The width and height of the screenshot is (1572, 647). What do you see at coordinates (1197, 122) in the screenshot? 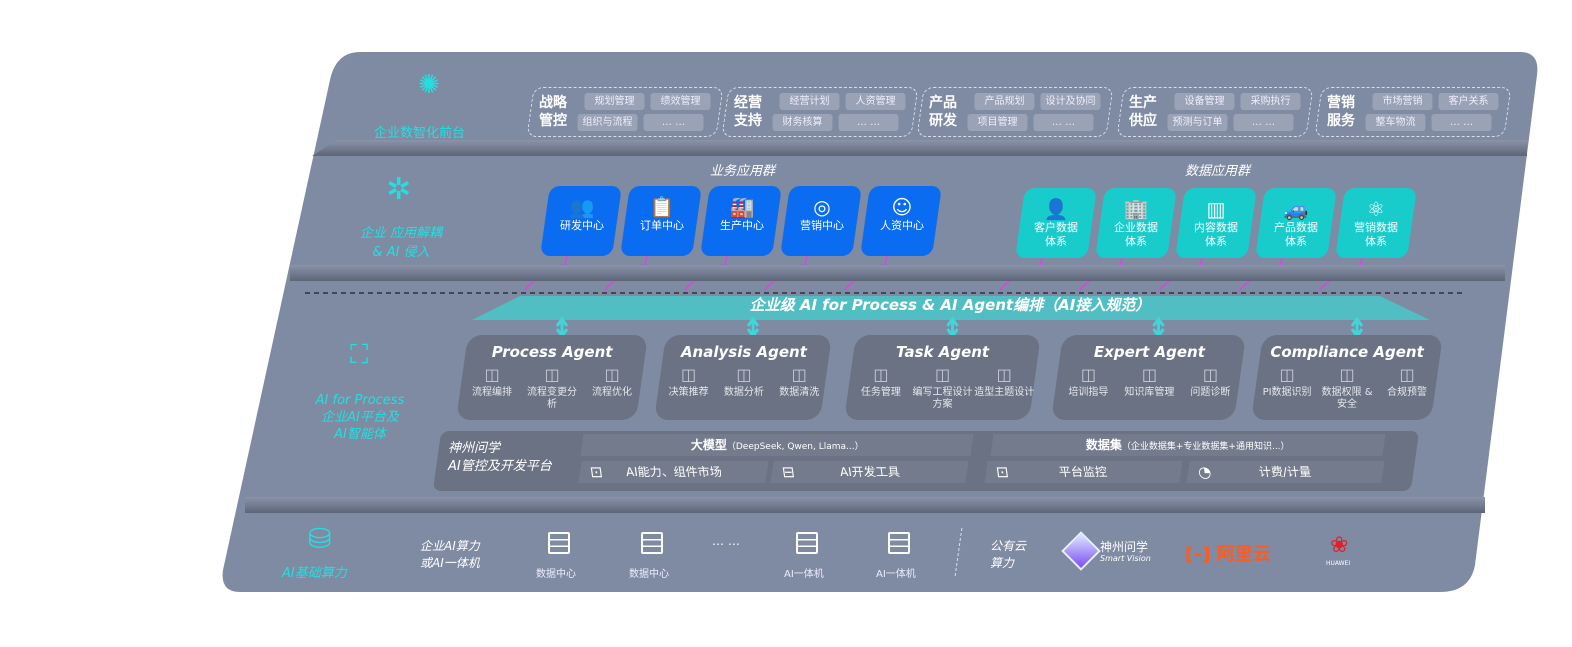
I see `front-group-item: 预测与订单` at bounding box center [1197, 122].